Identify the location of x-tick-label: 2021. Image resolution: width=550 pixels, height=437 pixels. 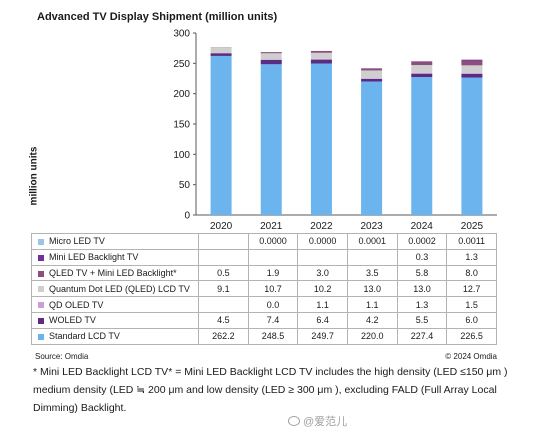
(271, 226).